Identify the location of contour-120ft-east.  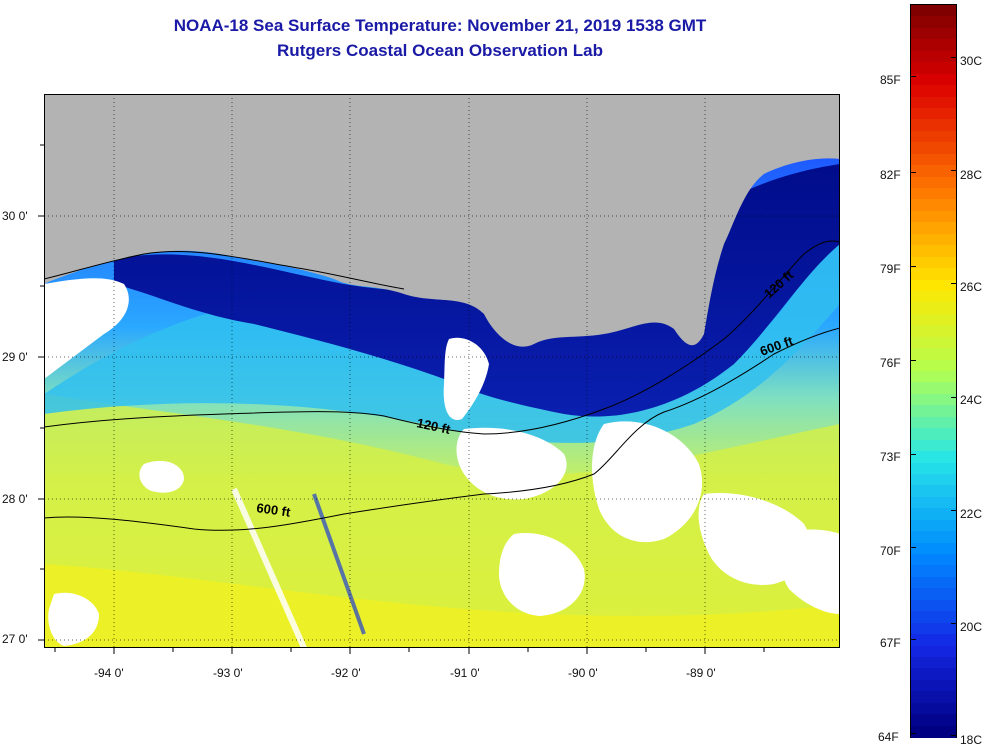
(661, 337).